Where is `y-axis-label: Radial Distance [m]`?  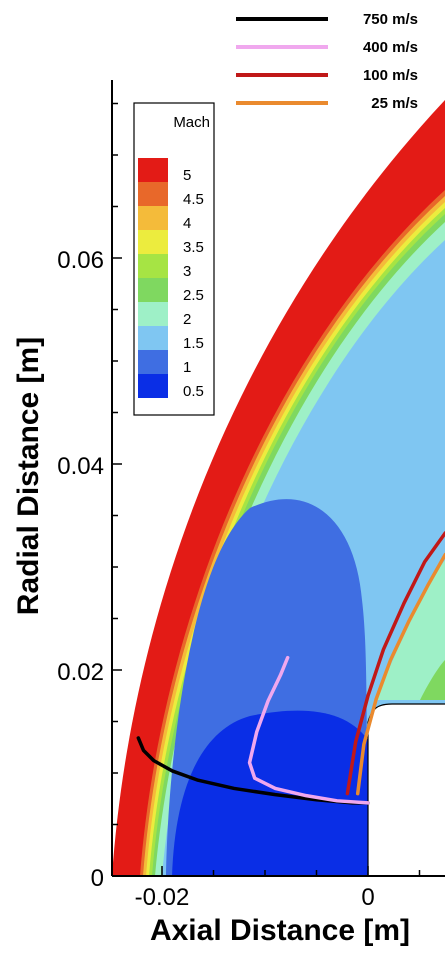
y-axis-label: Radial Distance [m] is located at coordinates (28, 476).